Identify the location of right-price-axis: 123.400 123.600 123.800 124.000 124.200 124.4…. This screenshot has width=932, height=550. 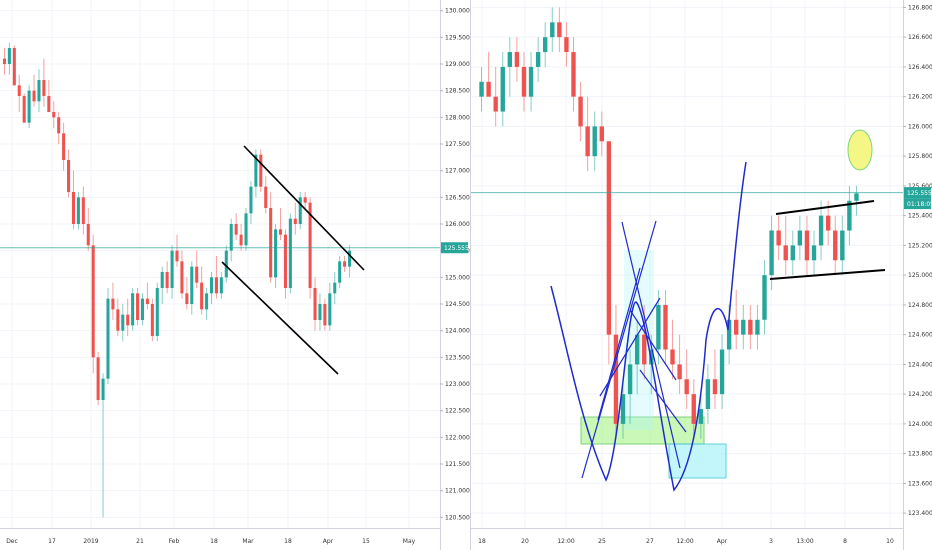
(917, 275).